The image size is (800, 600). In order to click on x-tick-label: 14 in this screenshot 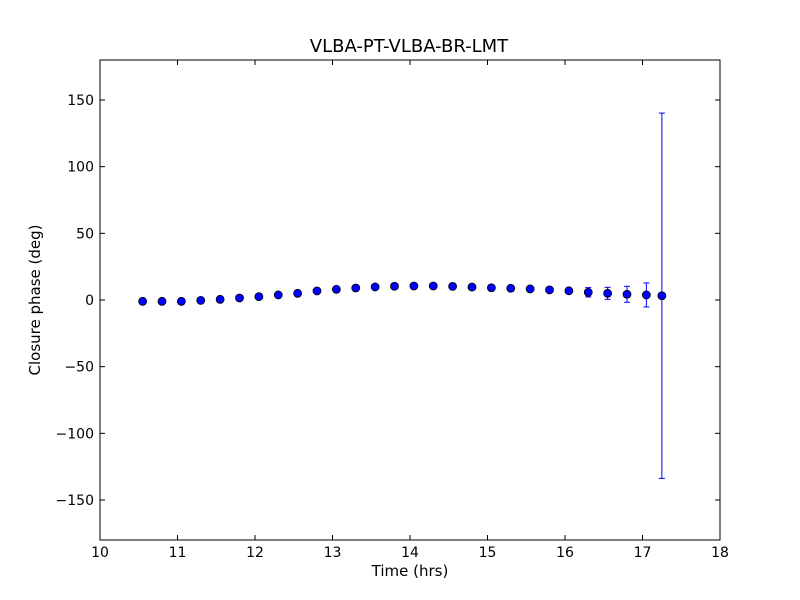, I will do `click(410, 553)`.